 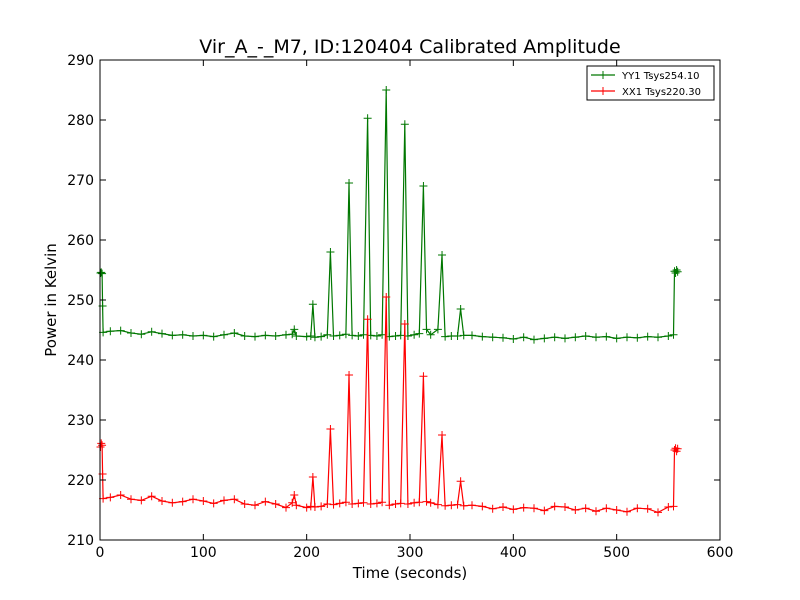 I want to click on y-tick-label: 210, so click(x=80, y=541).